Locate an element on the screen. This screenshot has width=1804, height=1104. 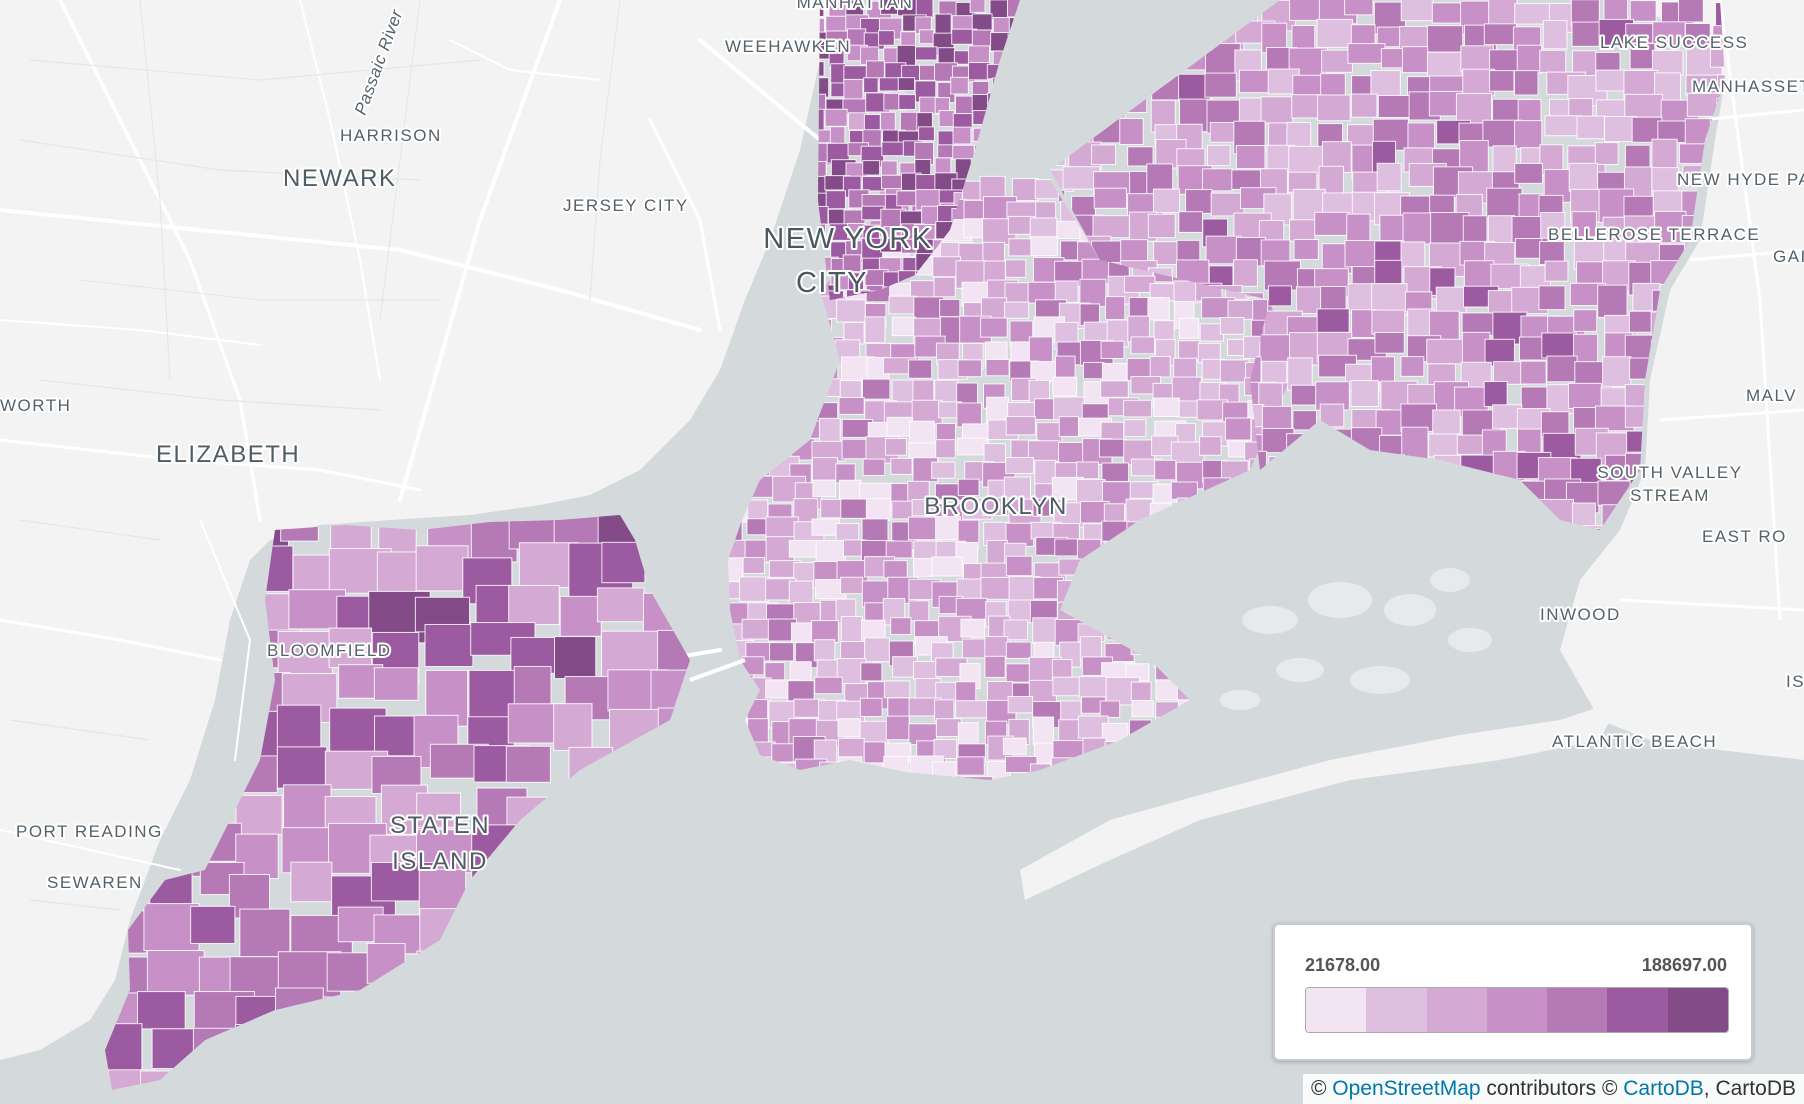
legend-color-ramp is located at coordinates (1517, 1010).